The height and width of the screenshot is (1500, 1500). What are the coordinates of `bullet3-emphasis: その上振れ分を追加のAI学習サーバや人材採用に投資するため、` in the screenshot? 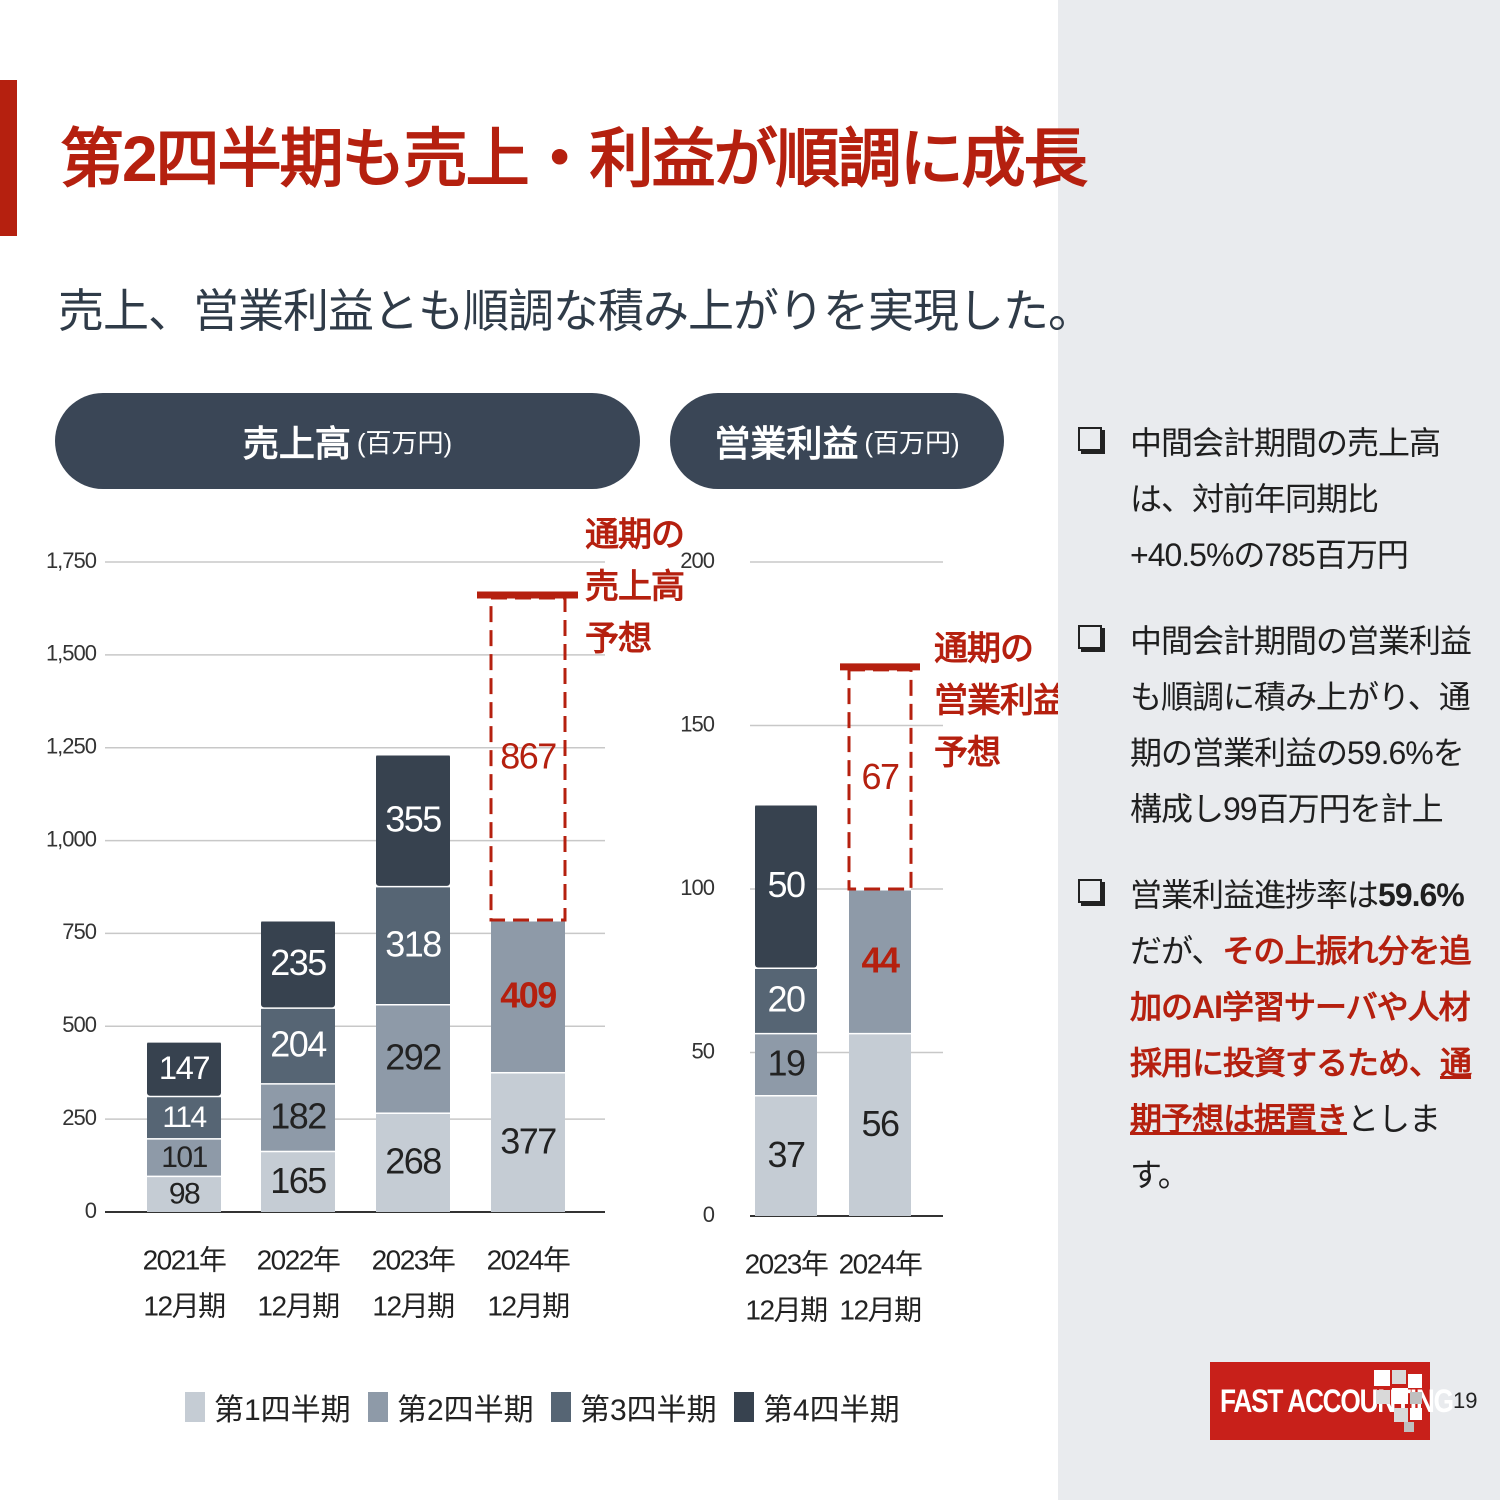 It's located at (1300, 1007).